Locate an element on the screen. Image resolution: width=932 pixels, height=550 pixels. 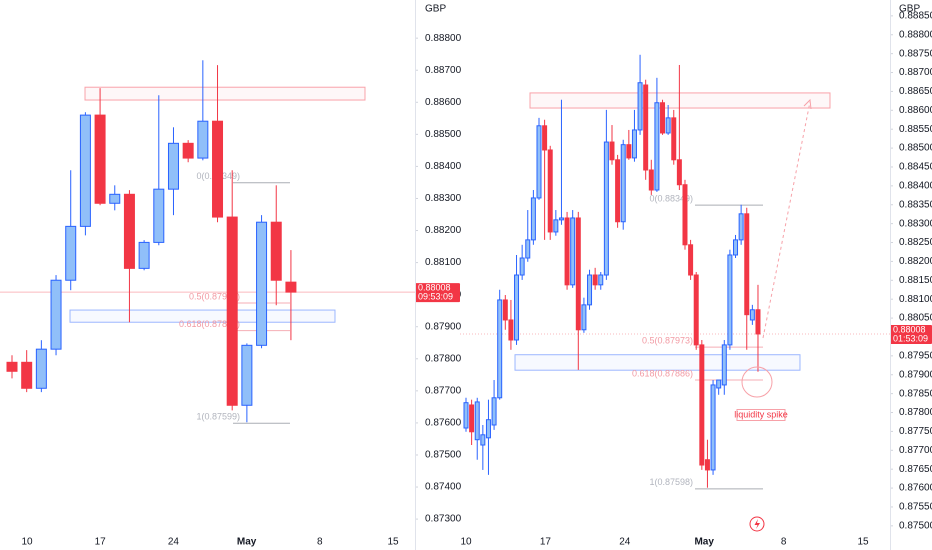
y-tick-label: 0.88100 is located at coordinates (915, 299).